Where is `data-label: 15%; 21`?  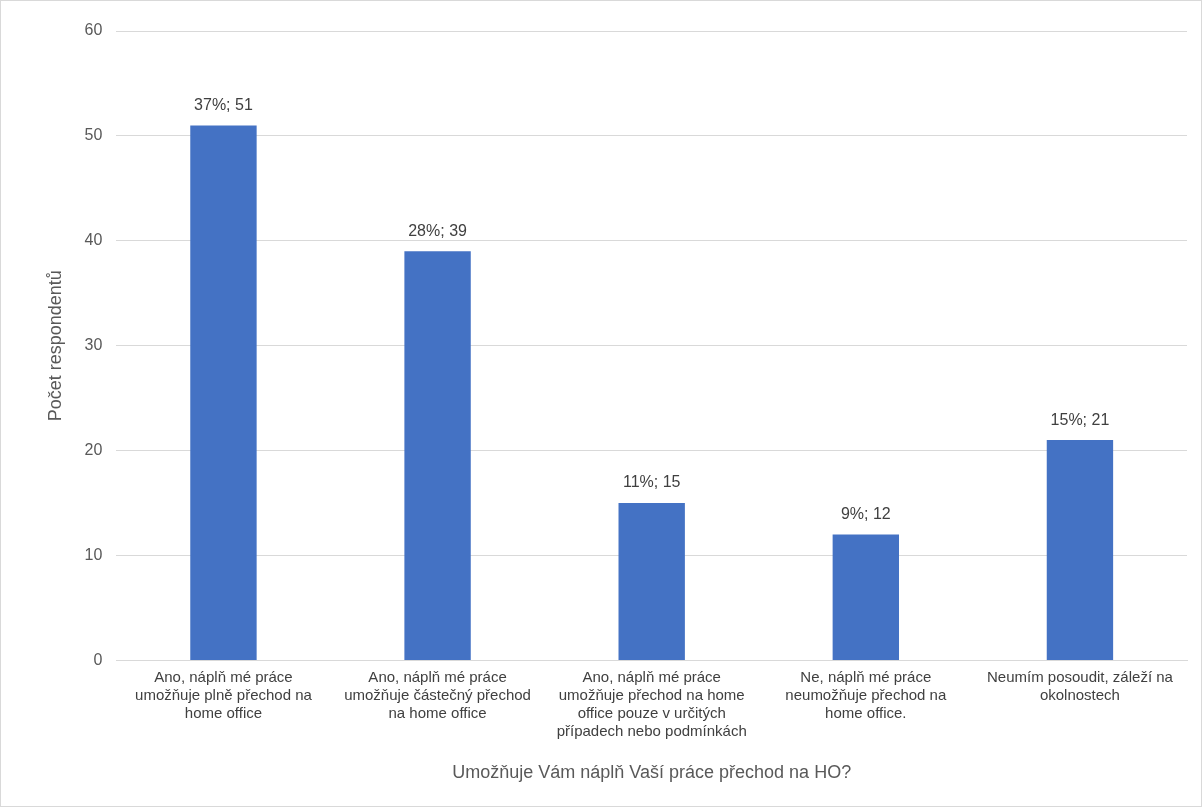
data-label: 15%; 21 is located at coordinates (1080, 419).